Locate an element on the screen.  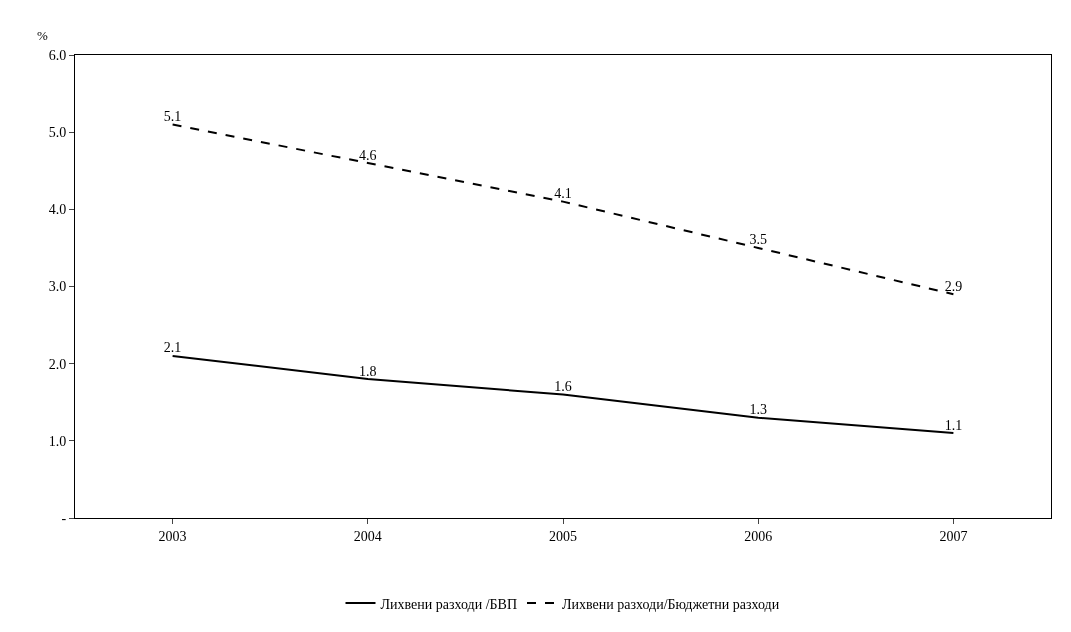
y-tick-label: 1.0 is located at coordinates (57, 441).